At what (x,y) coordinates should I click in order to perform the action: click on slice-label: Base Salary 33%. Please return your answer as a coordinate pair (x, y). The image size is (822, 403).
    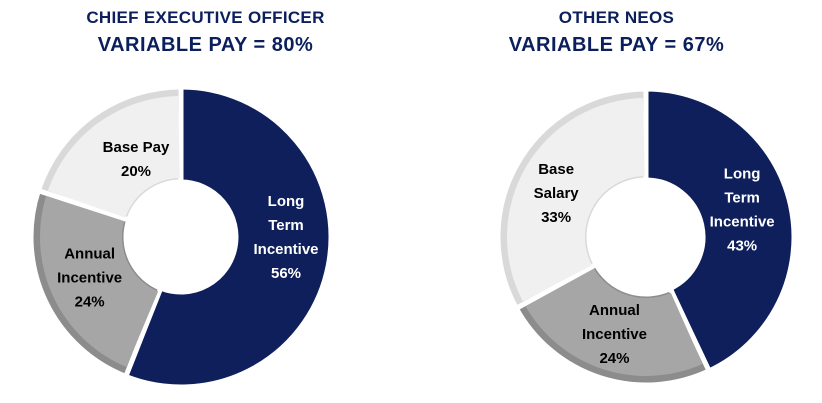
    Looking at the image, I should click on (557, 193).